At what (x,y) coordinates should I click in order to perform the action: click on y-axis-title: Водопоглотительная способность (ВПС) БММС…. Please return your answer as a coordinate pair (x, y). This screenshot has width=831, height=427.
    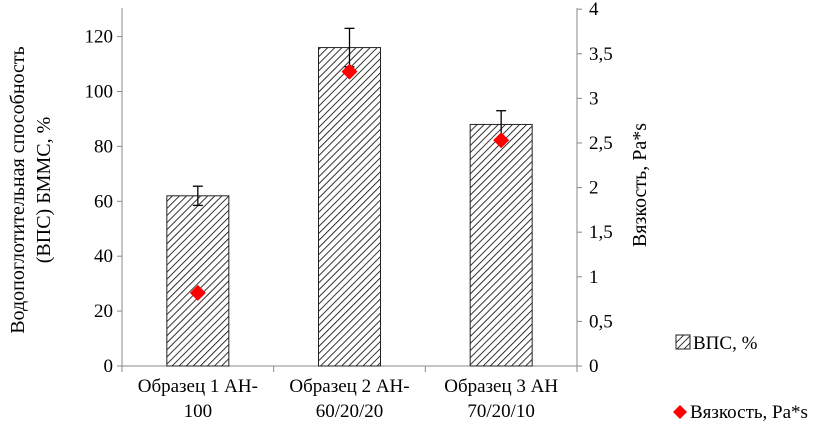
    Looking at the image, I should click on (31, 190).